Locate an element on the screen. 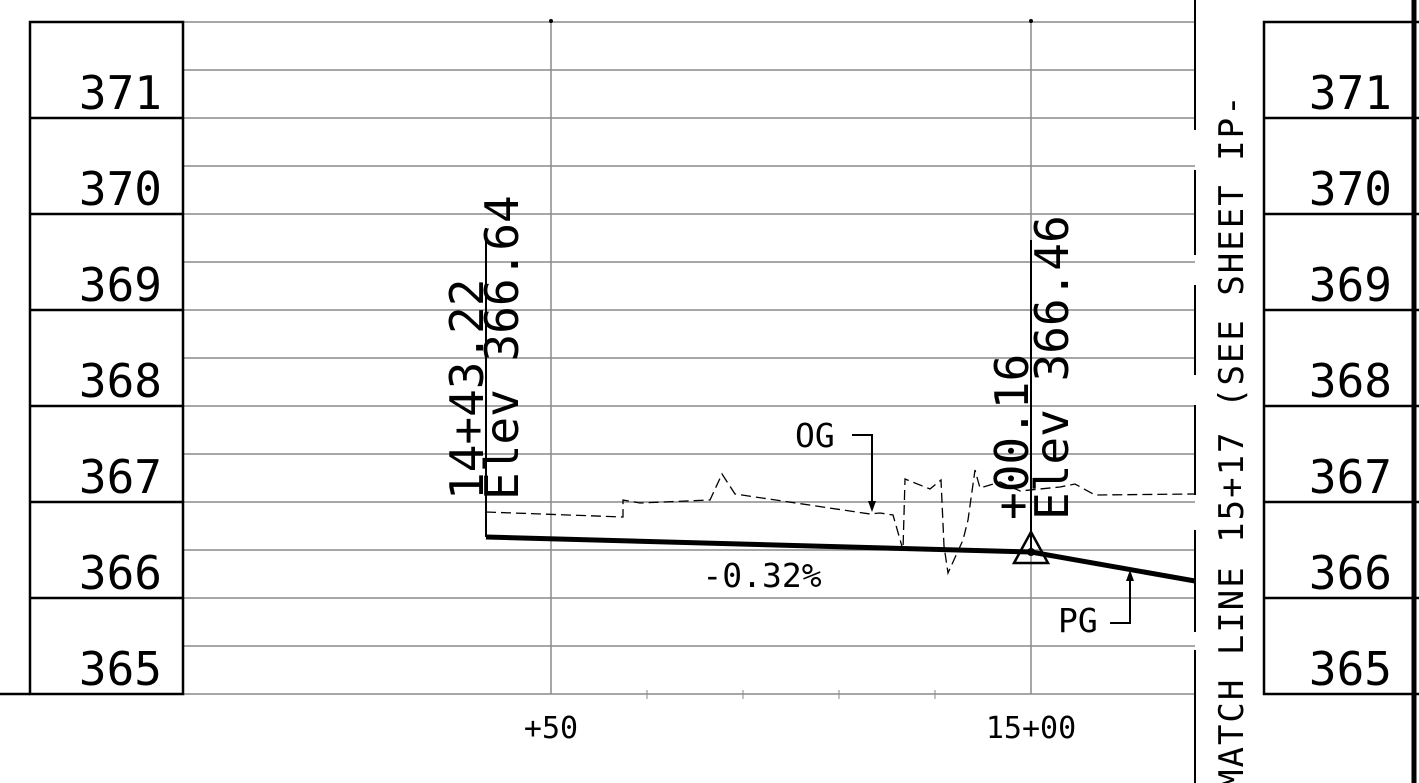  right-elev-label: 370 is located at coordinates (1350, 189).